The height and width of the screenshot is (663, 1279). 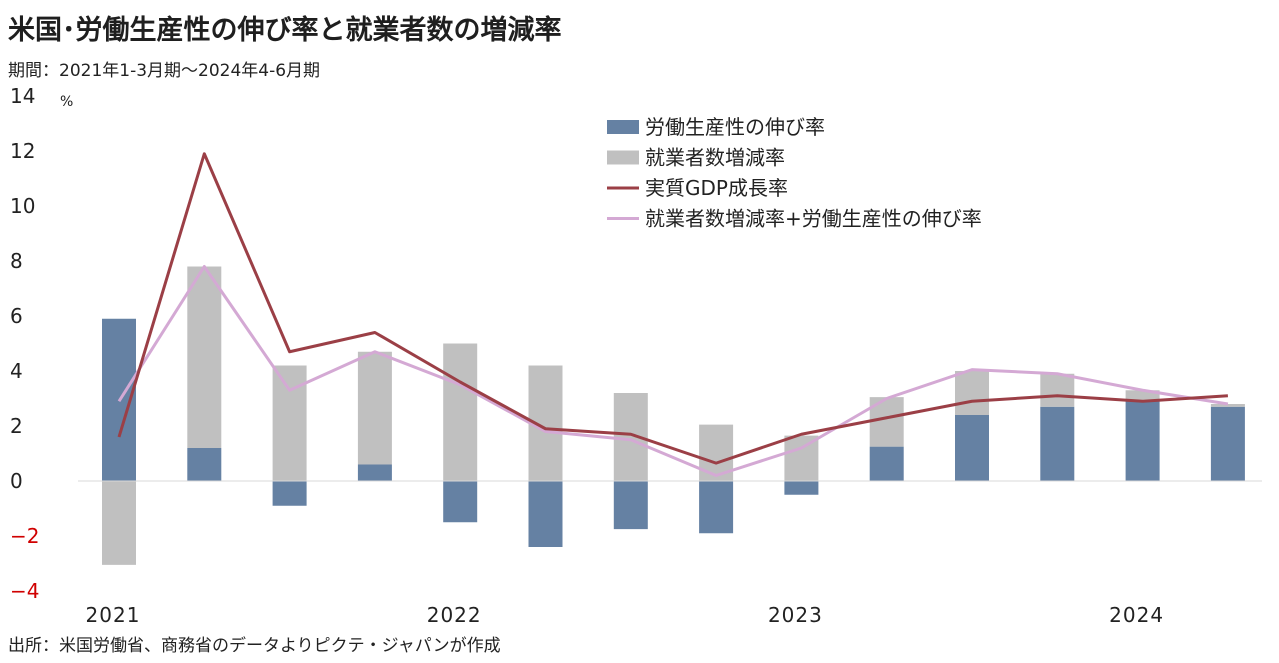 I want to click on source-note: 出所：米国労働省、商務省のデータよりピクテ・ジャパンが作成, so click(x=254, y=646).